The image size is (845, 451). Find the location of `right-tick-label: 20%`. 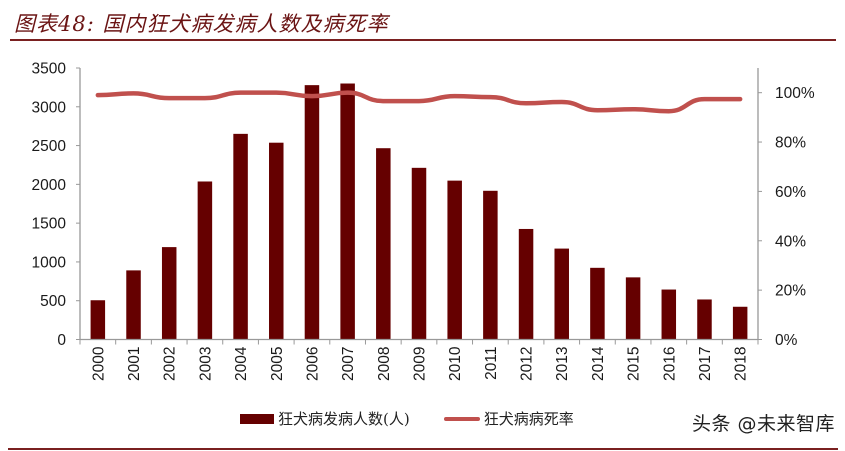

right-tick-label: 20% is located at coordinates (790, 291).